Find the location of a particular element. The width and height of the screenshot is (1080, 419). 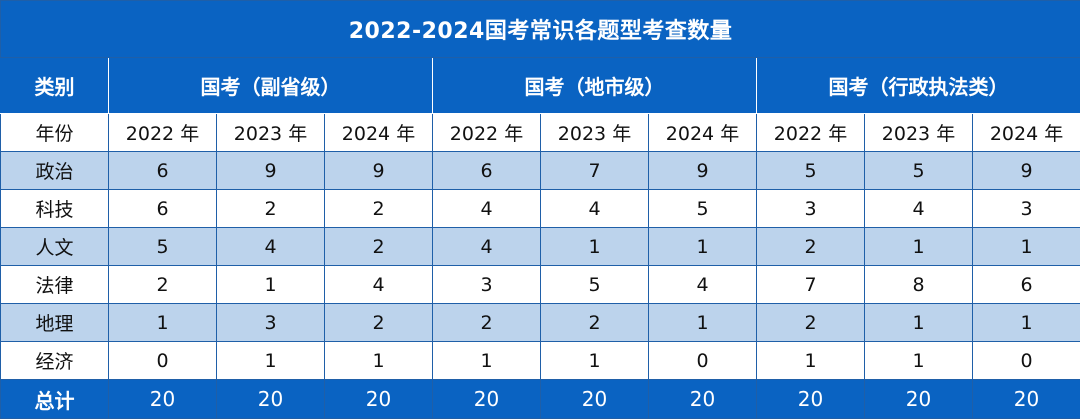

row-label: 人文 is located at coordinates (55, 247).